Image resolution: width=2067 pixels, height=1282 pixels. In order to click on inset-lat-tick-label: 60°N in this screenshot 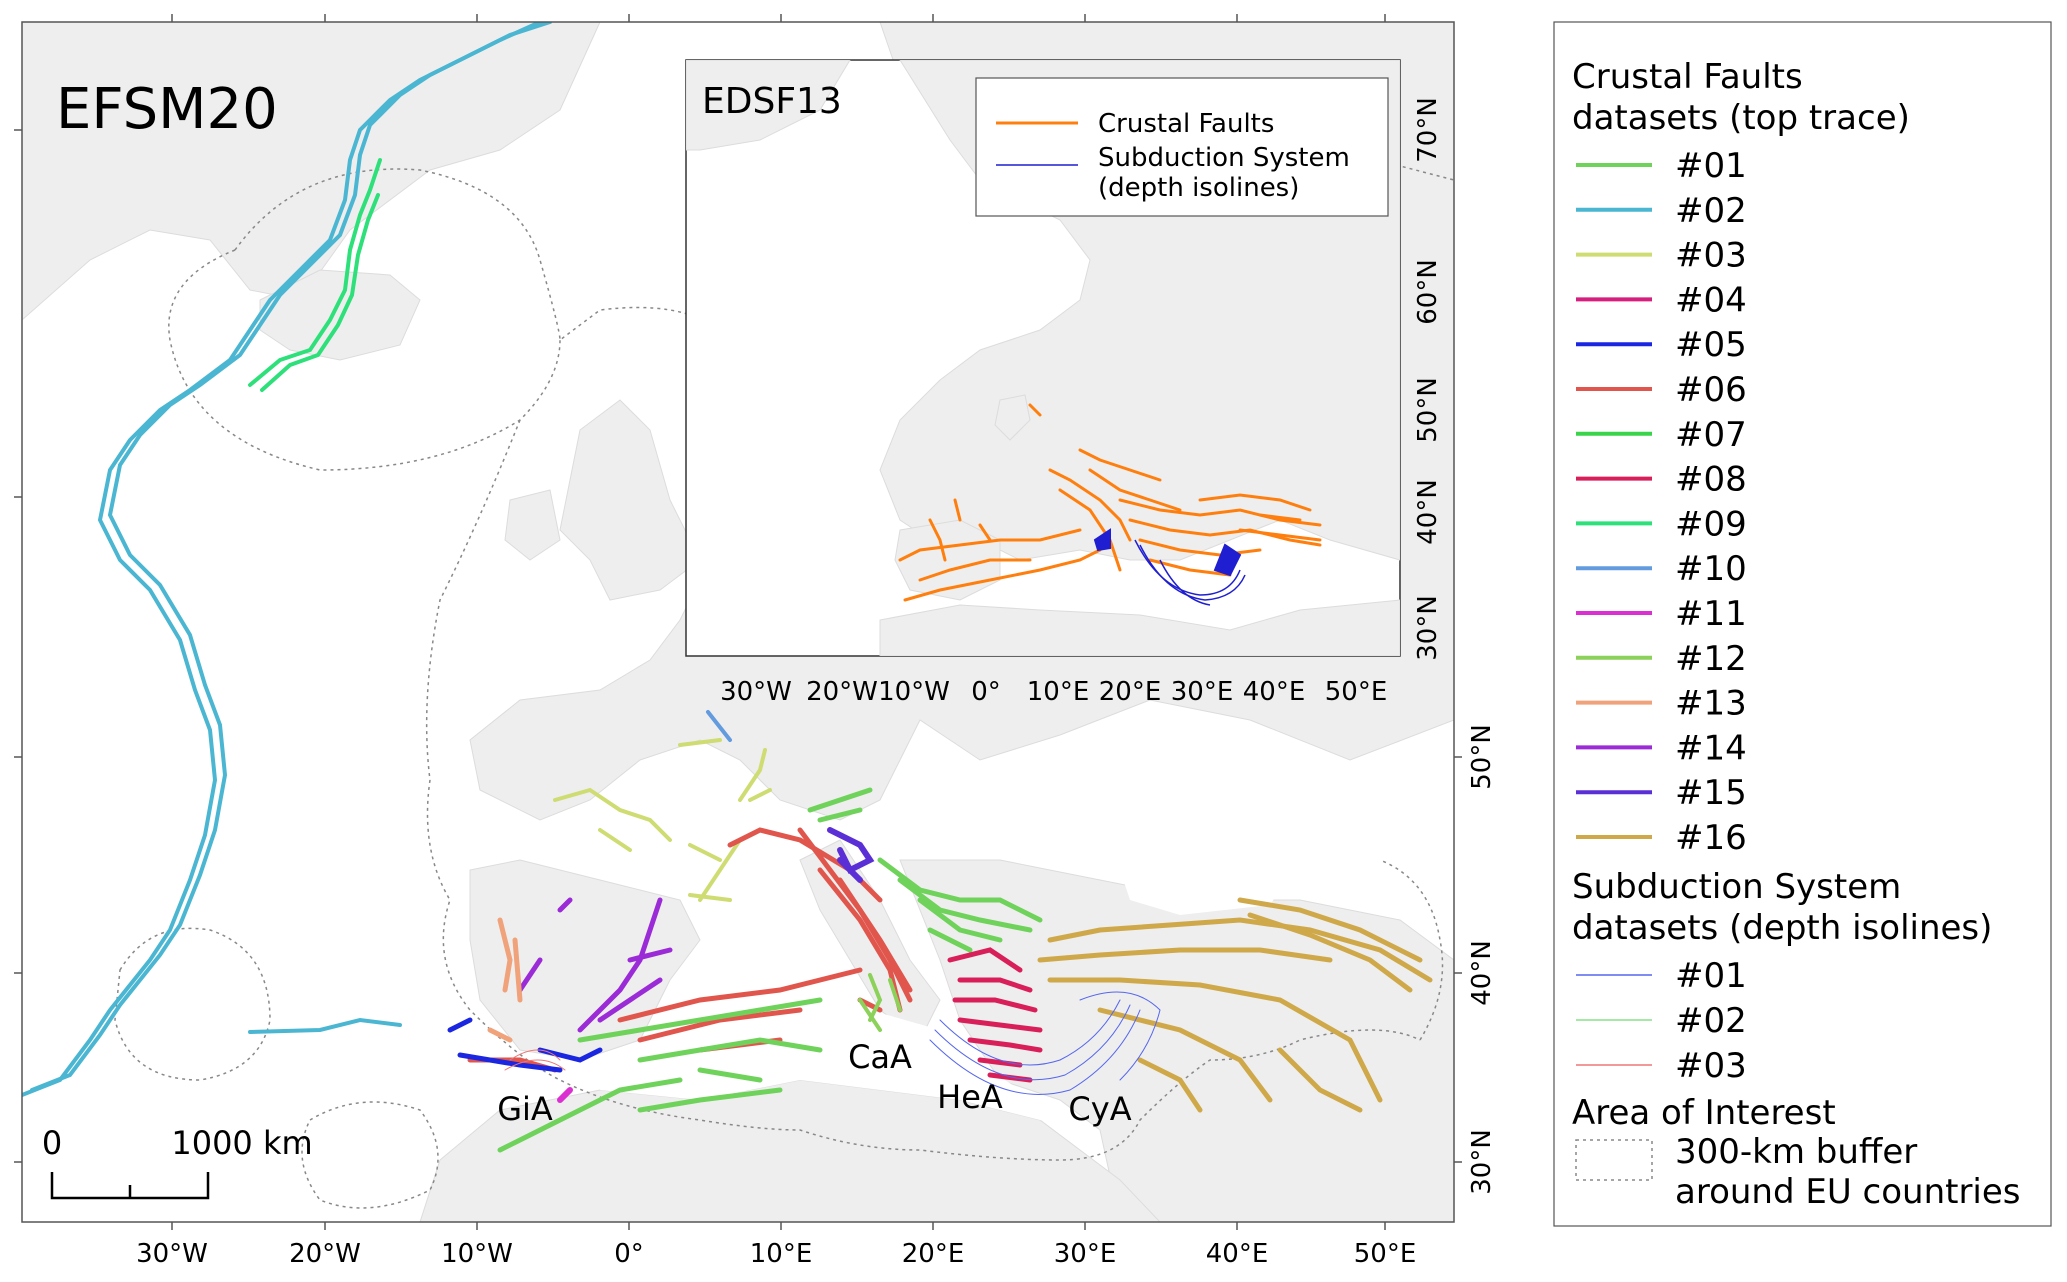, I will do `click(1428, 292)`.